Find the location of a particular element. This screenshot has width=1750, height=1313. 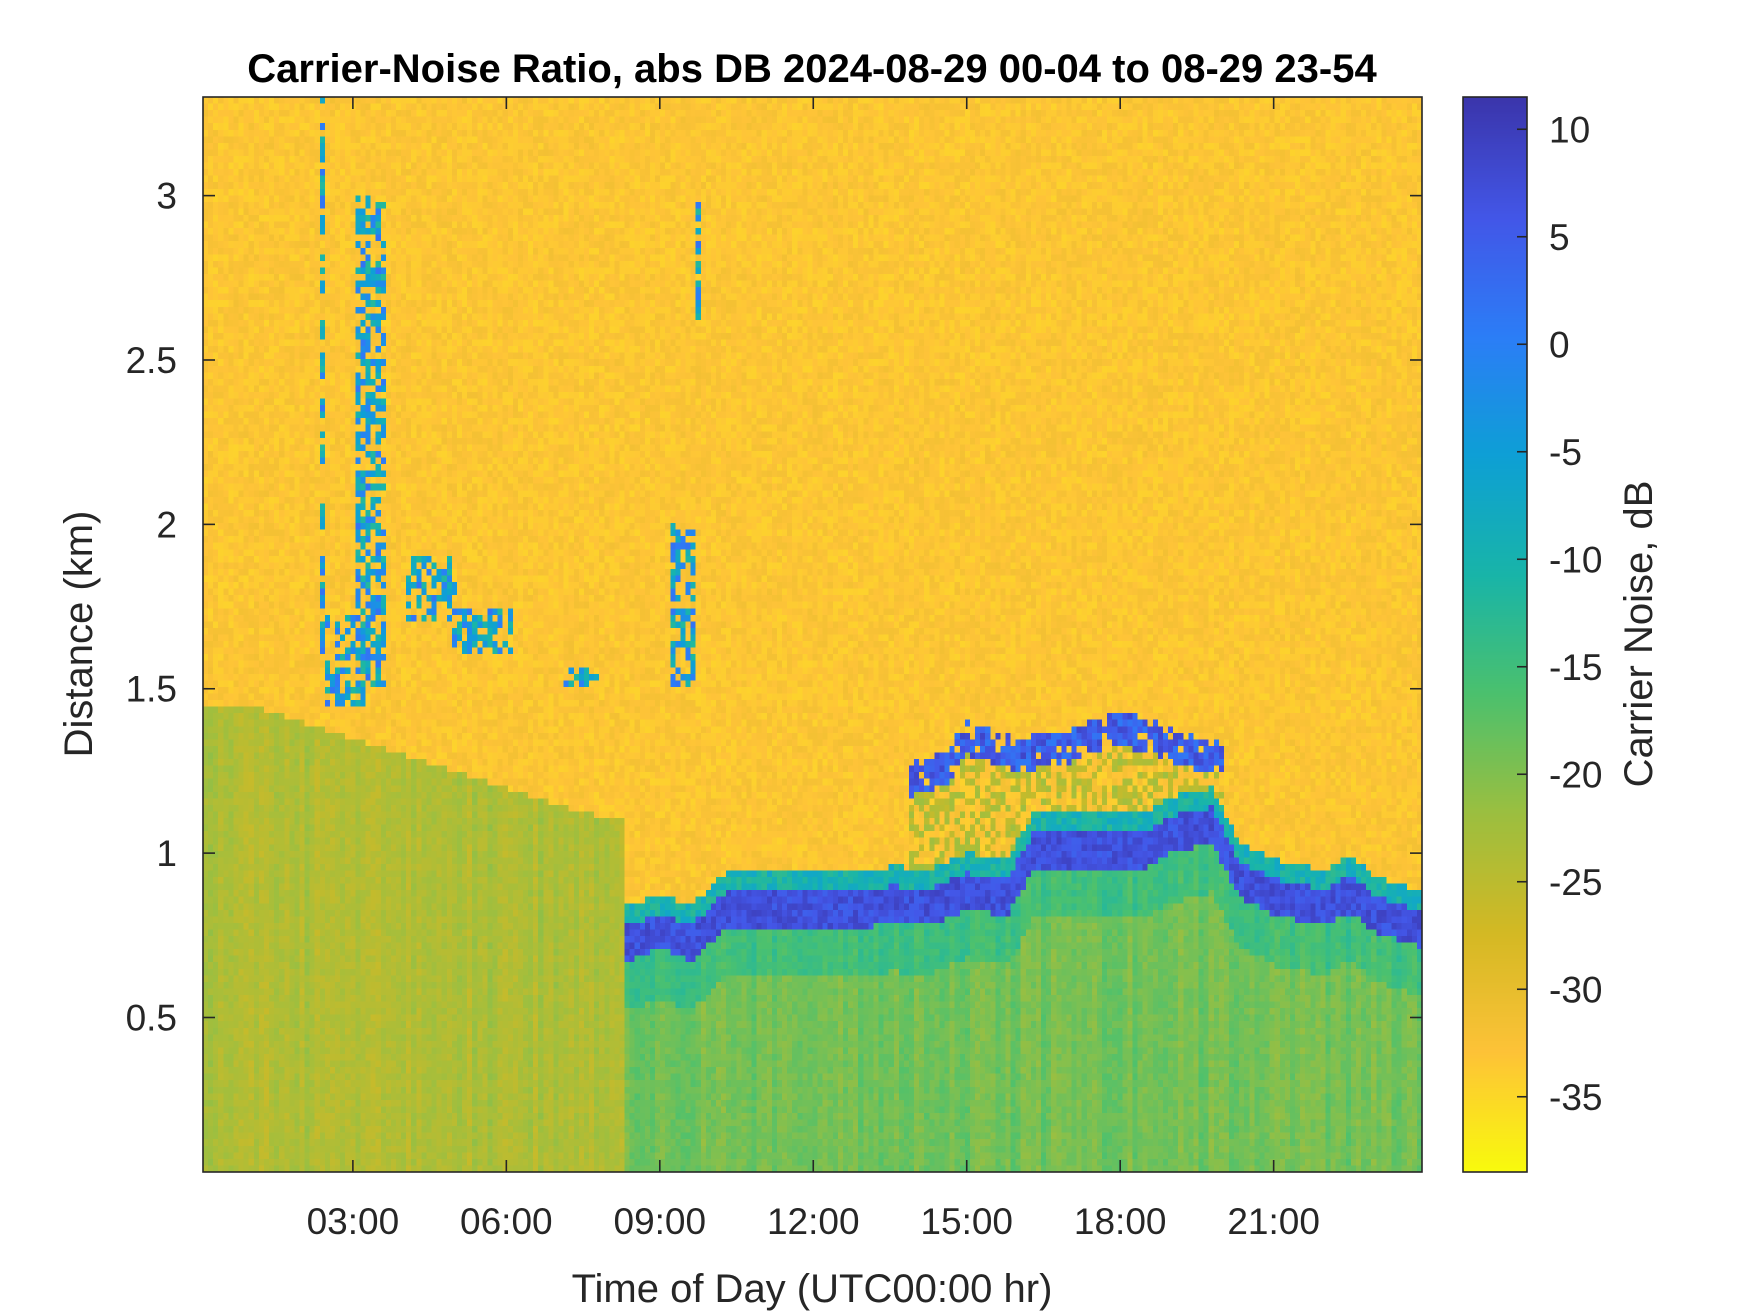

x-tick-label: 12:00 is located at coordinates (813, 1221).